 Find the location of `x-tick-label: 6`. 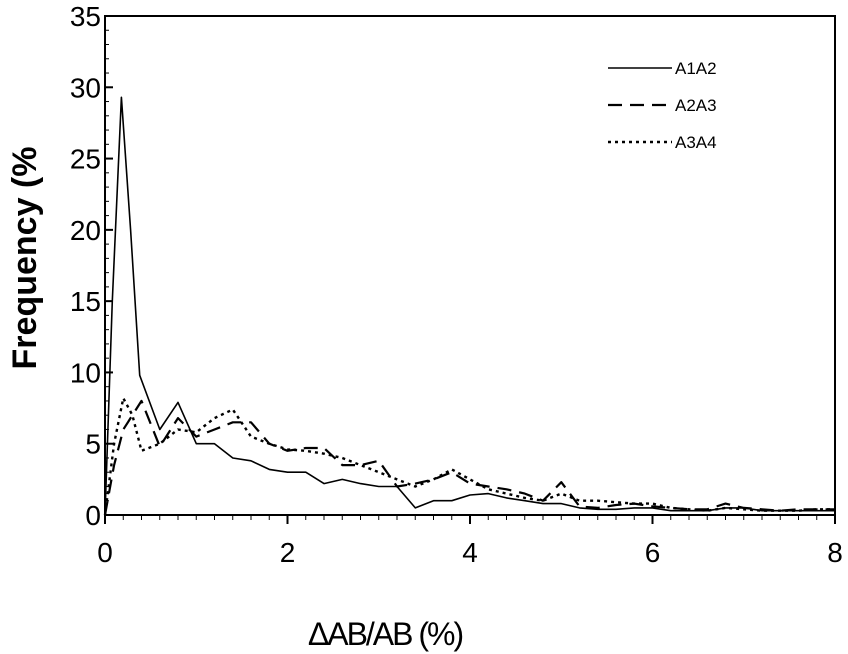

x-tick-label: 6 is located at coordinates (653, 552).